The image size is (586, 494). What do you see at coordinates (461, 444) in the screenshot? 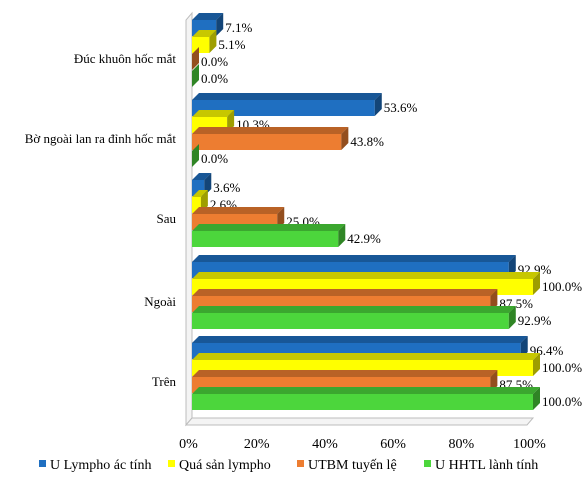
I see `x-tick-label: 80%` at bounding box center [461, 444].